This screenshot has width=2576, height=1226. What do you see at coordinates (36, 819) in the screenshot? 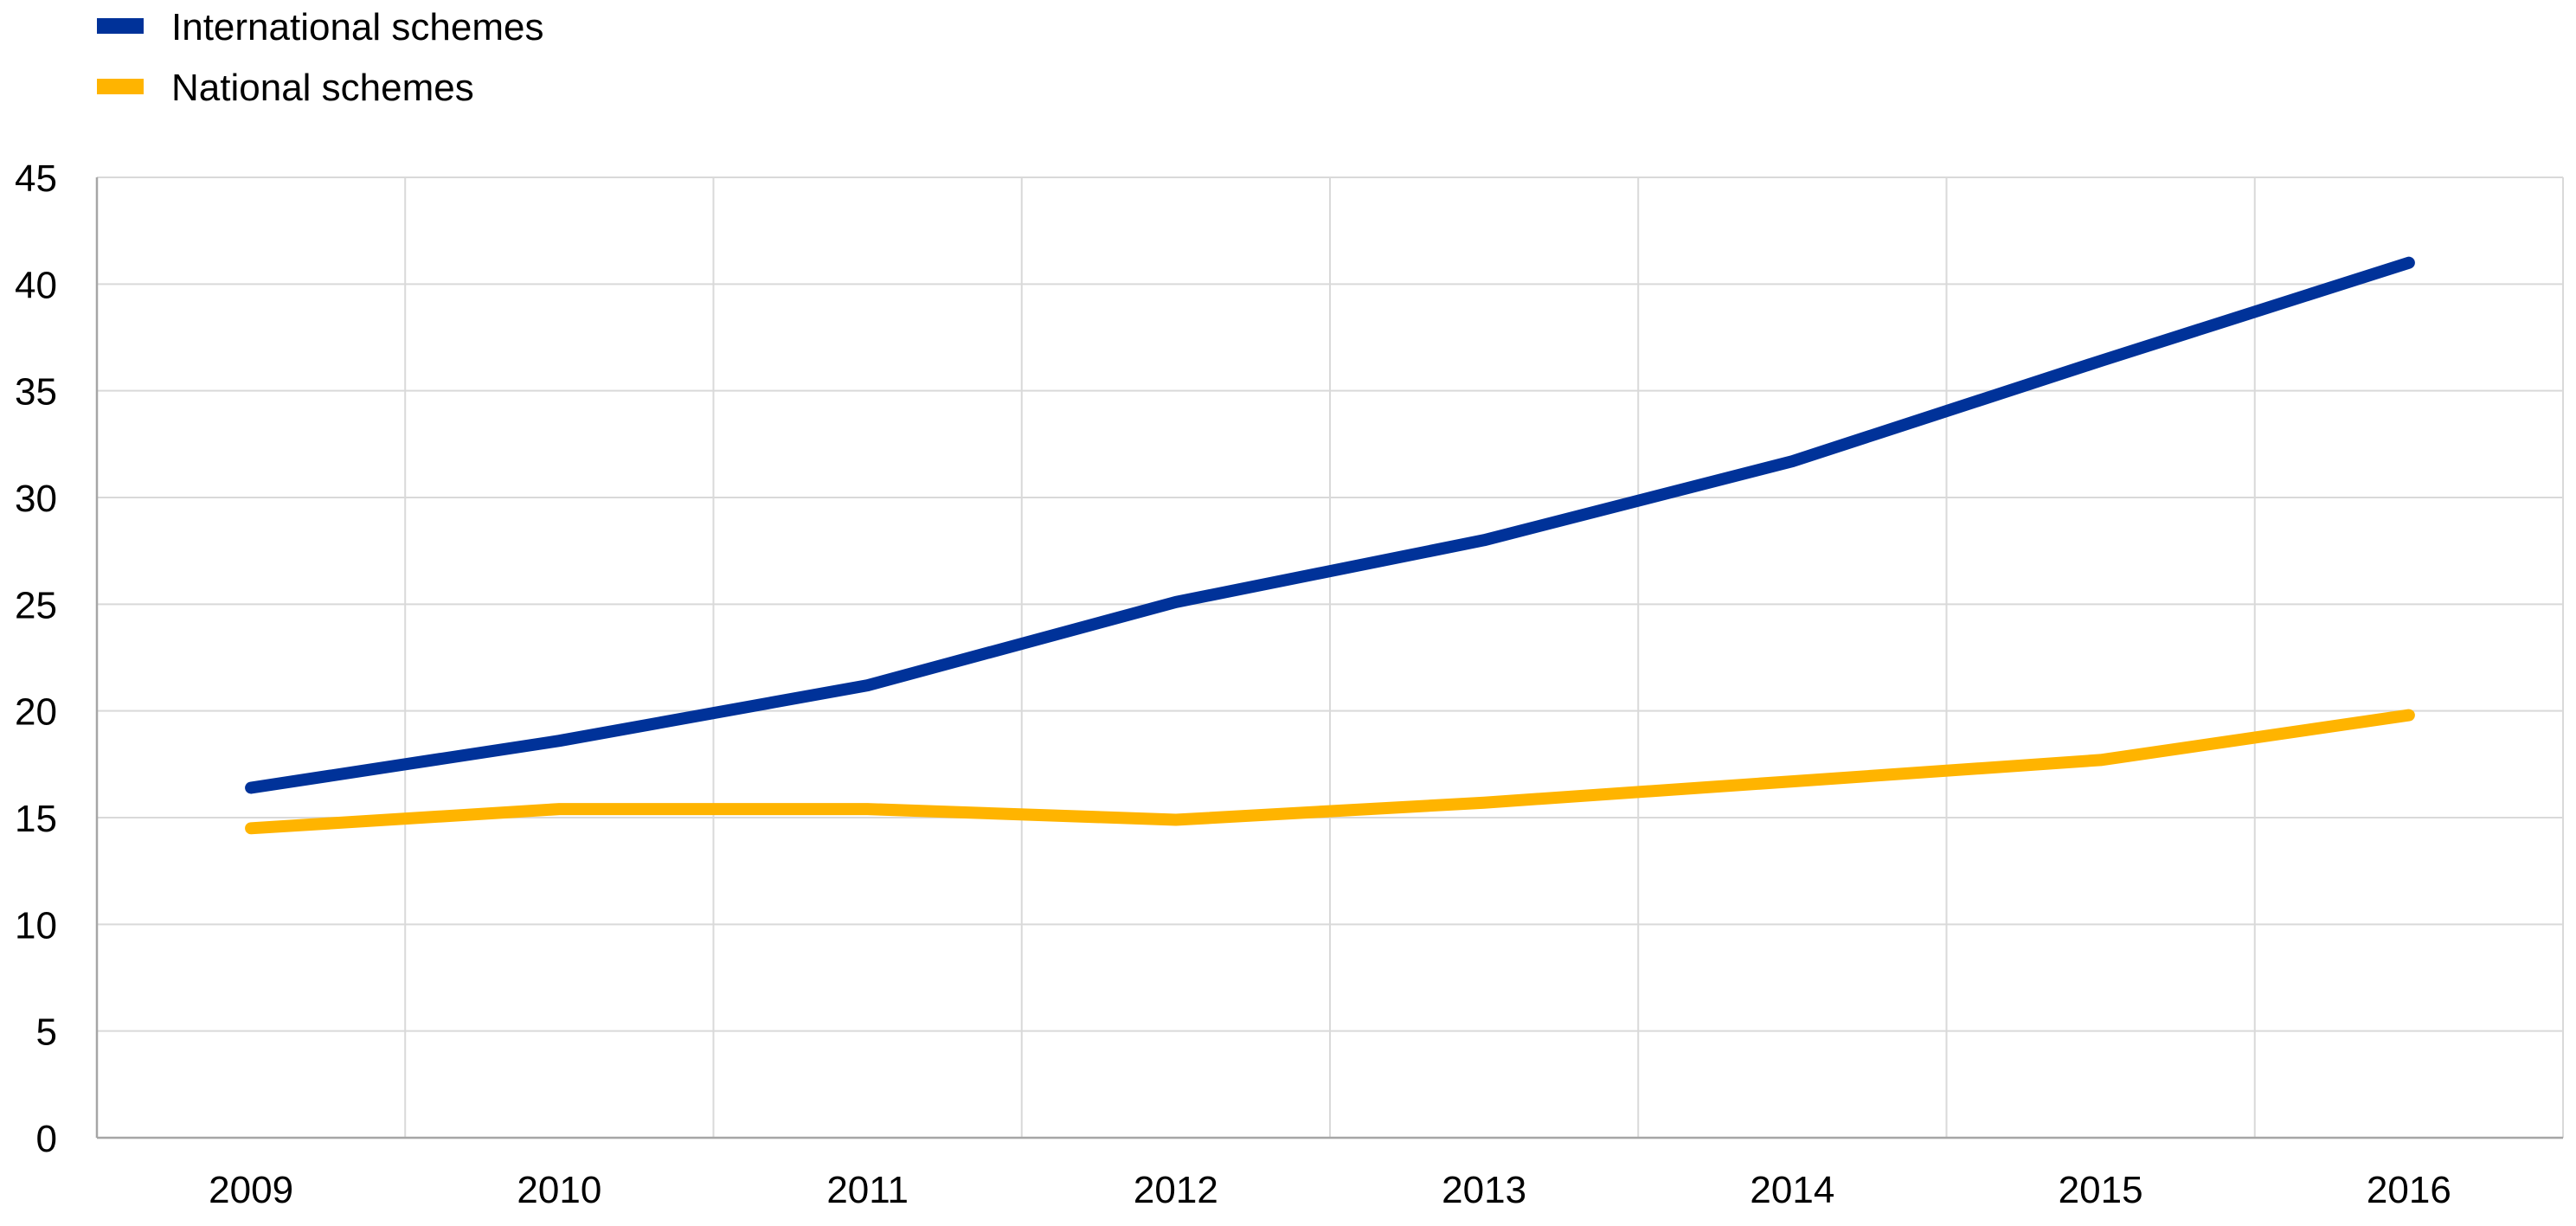
I see `y-tick-label: 15` at bounding box center [36, 819].